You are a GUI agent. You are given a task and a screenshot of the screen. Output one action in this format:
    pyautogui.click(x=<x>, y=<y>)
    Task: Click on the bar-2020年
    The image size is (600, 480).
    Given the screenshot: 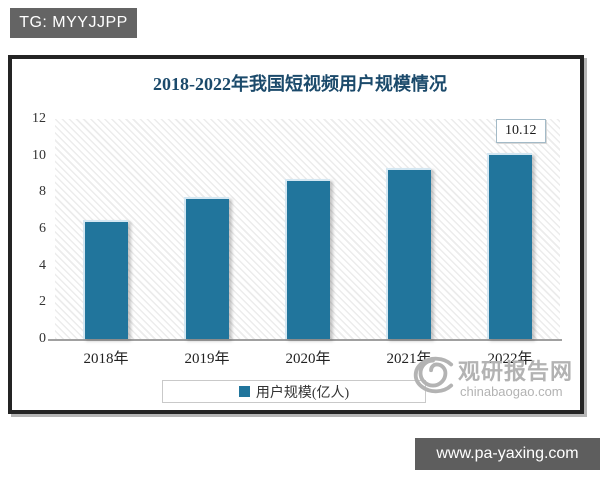 What is the action you would take?
    pyautogui.click(x=307, y=259)
    